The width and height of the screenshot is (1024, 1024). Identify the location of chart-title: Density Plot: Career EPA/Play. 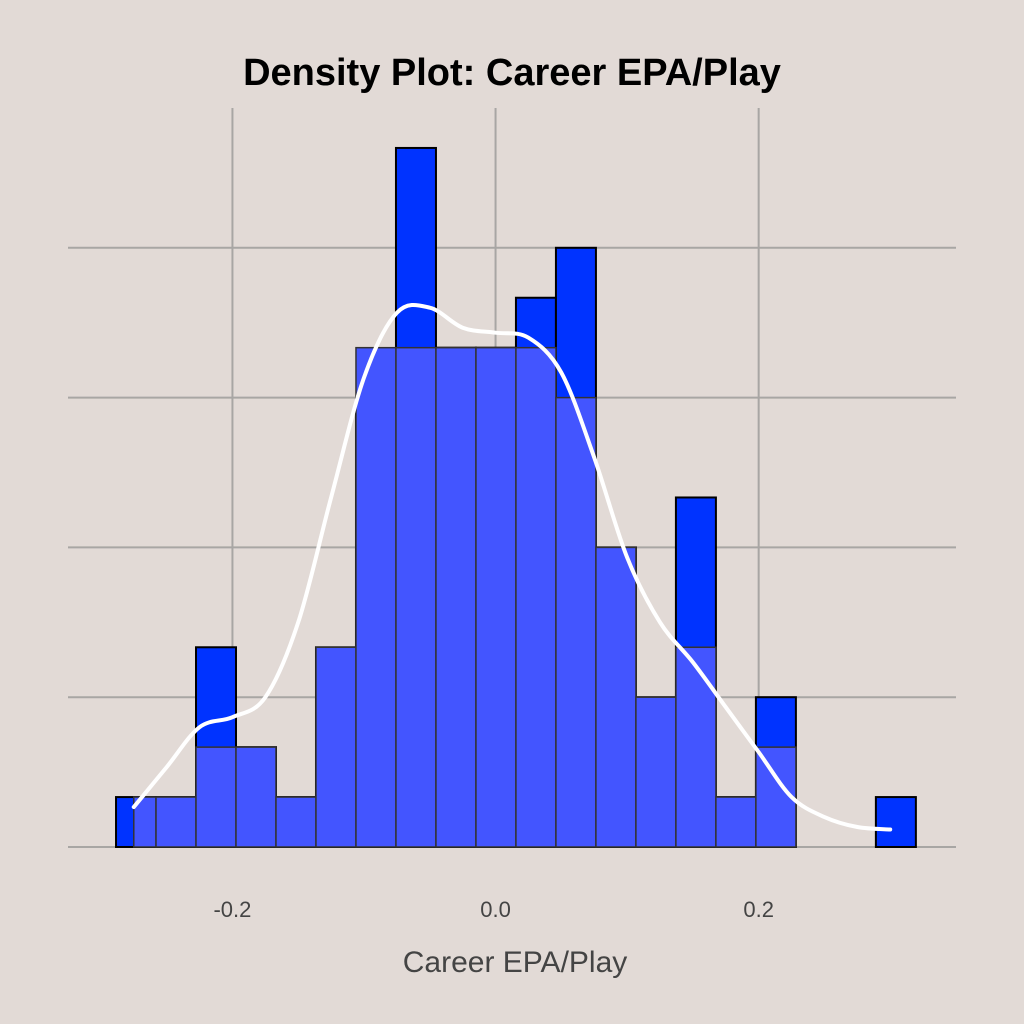
(512, 73).